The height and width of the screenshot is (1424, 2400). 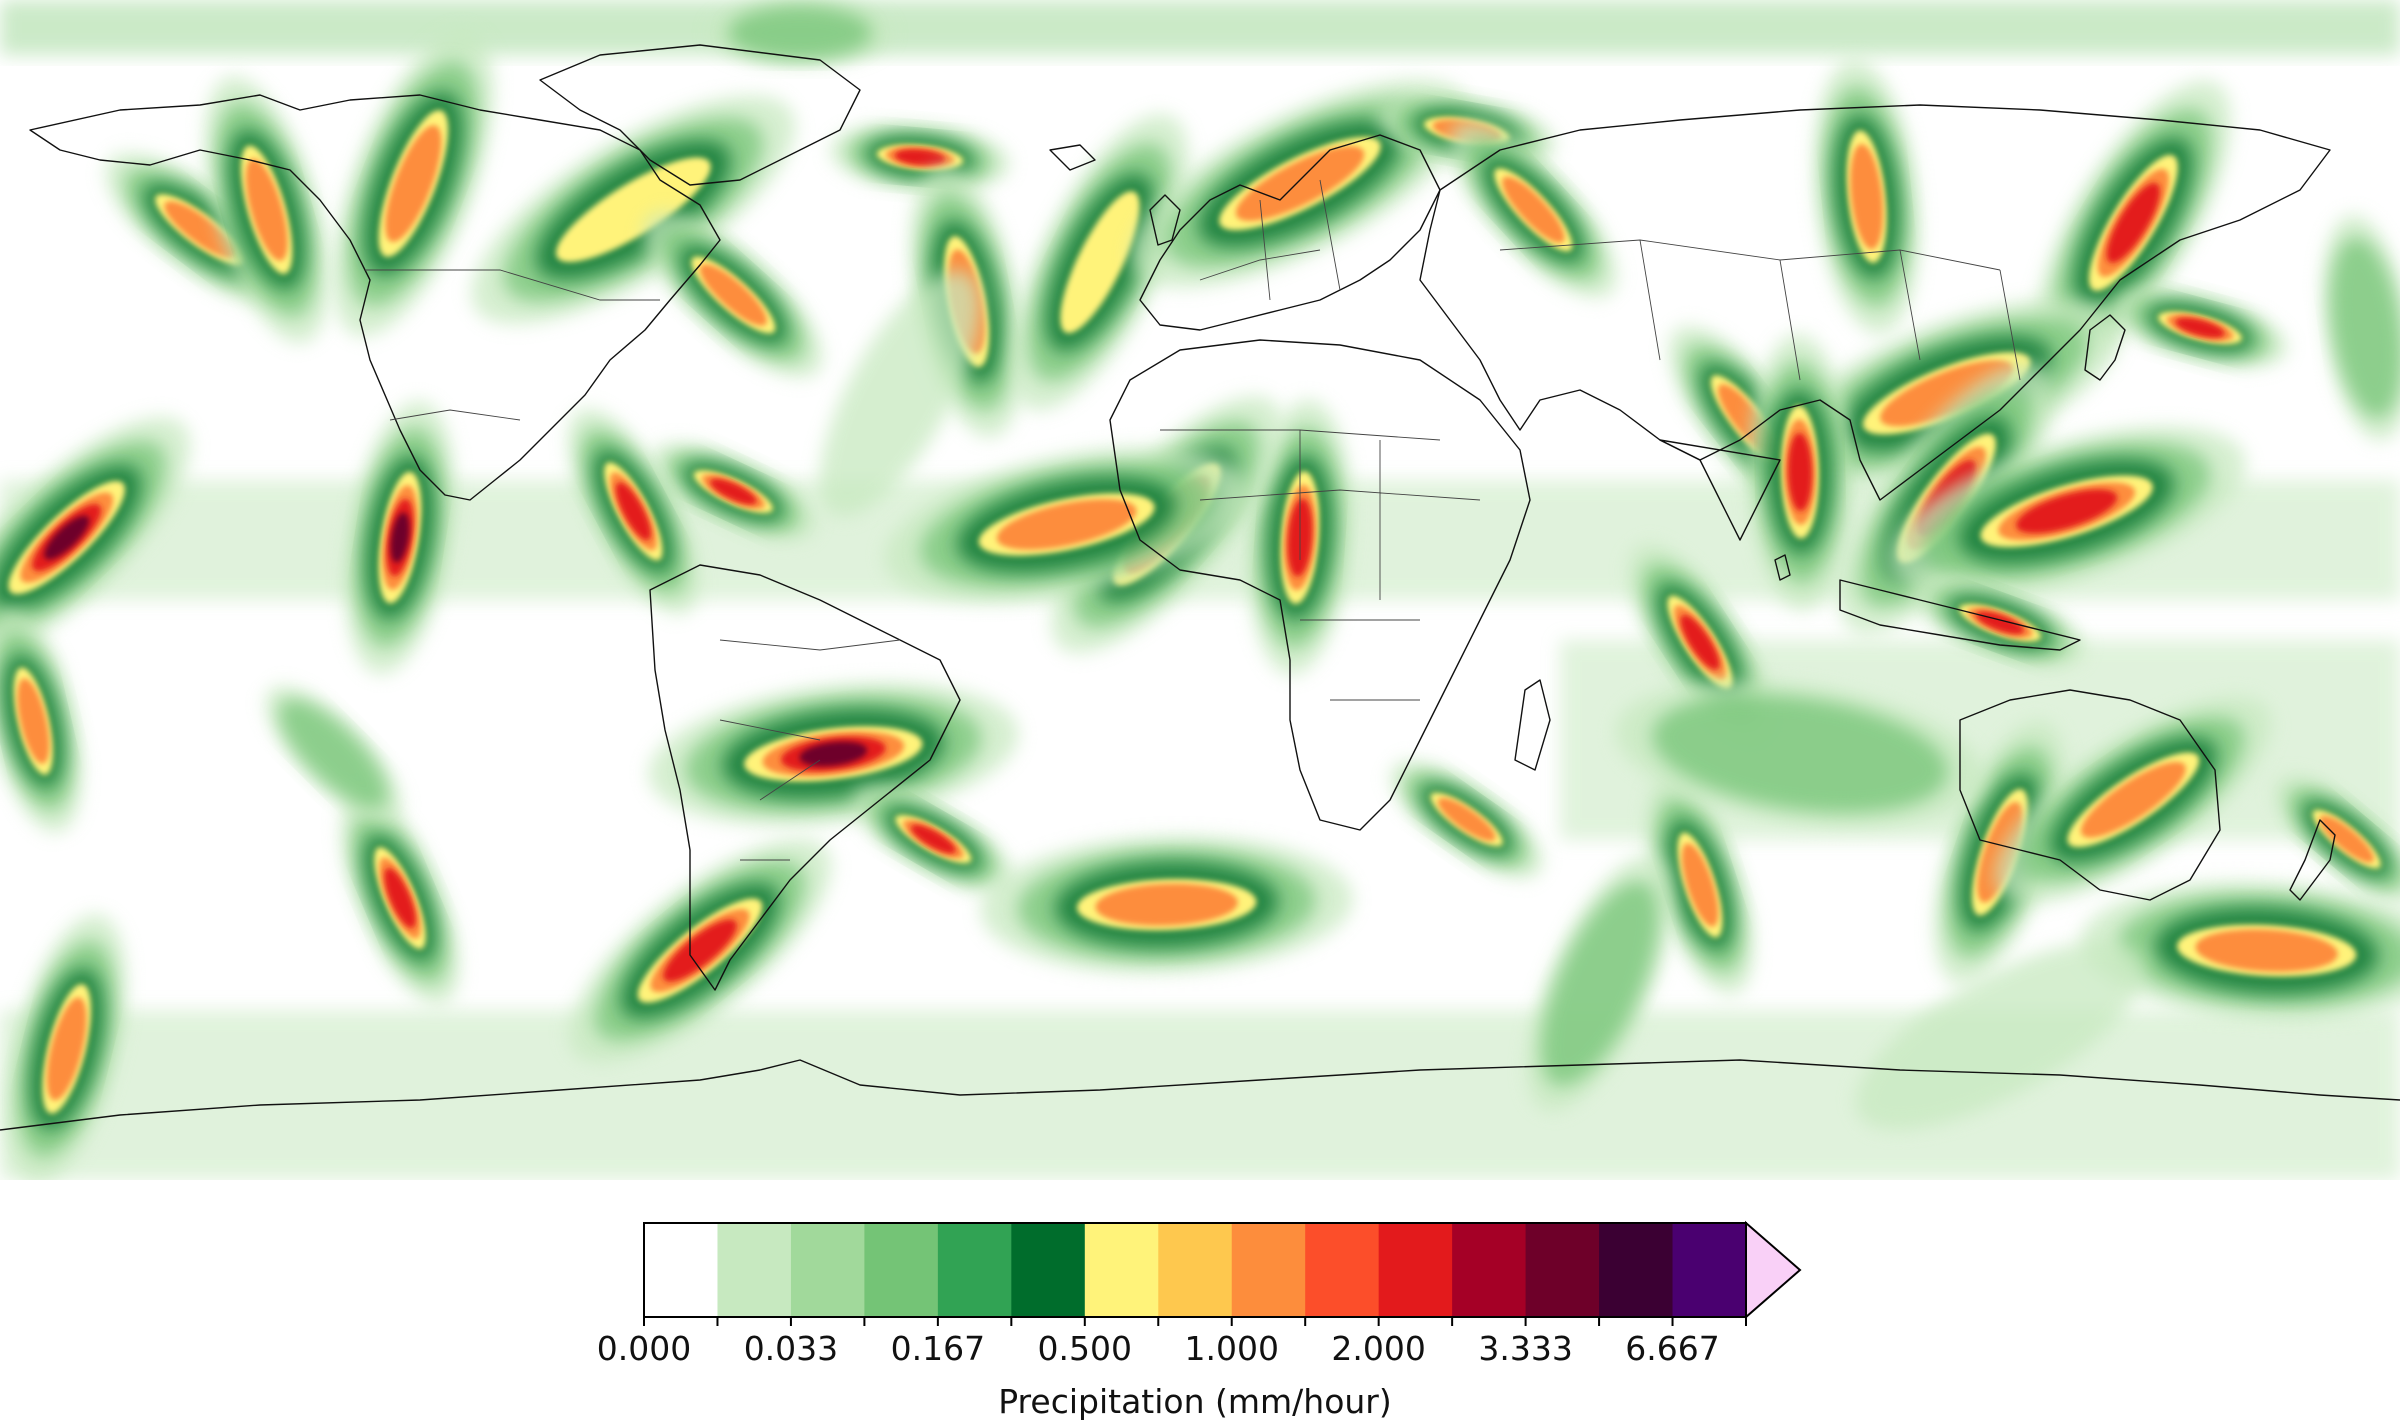 I want to click on precip-region-japan-east, so click(x=2200, y=328).